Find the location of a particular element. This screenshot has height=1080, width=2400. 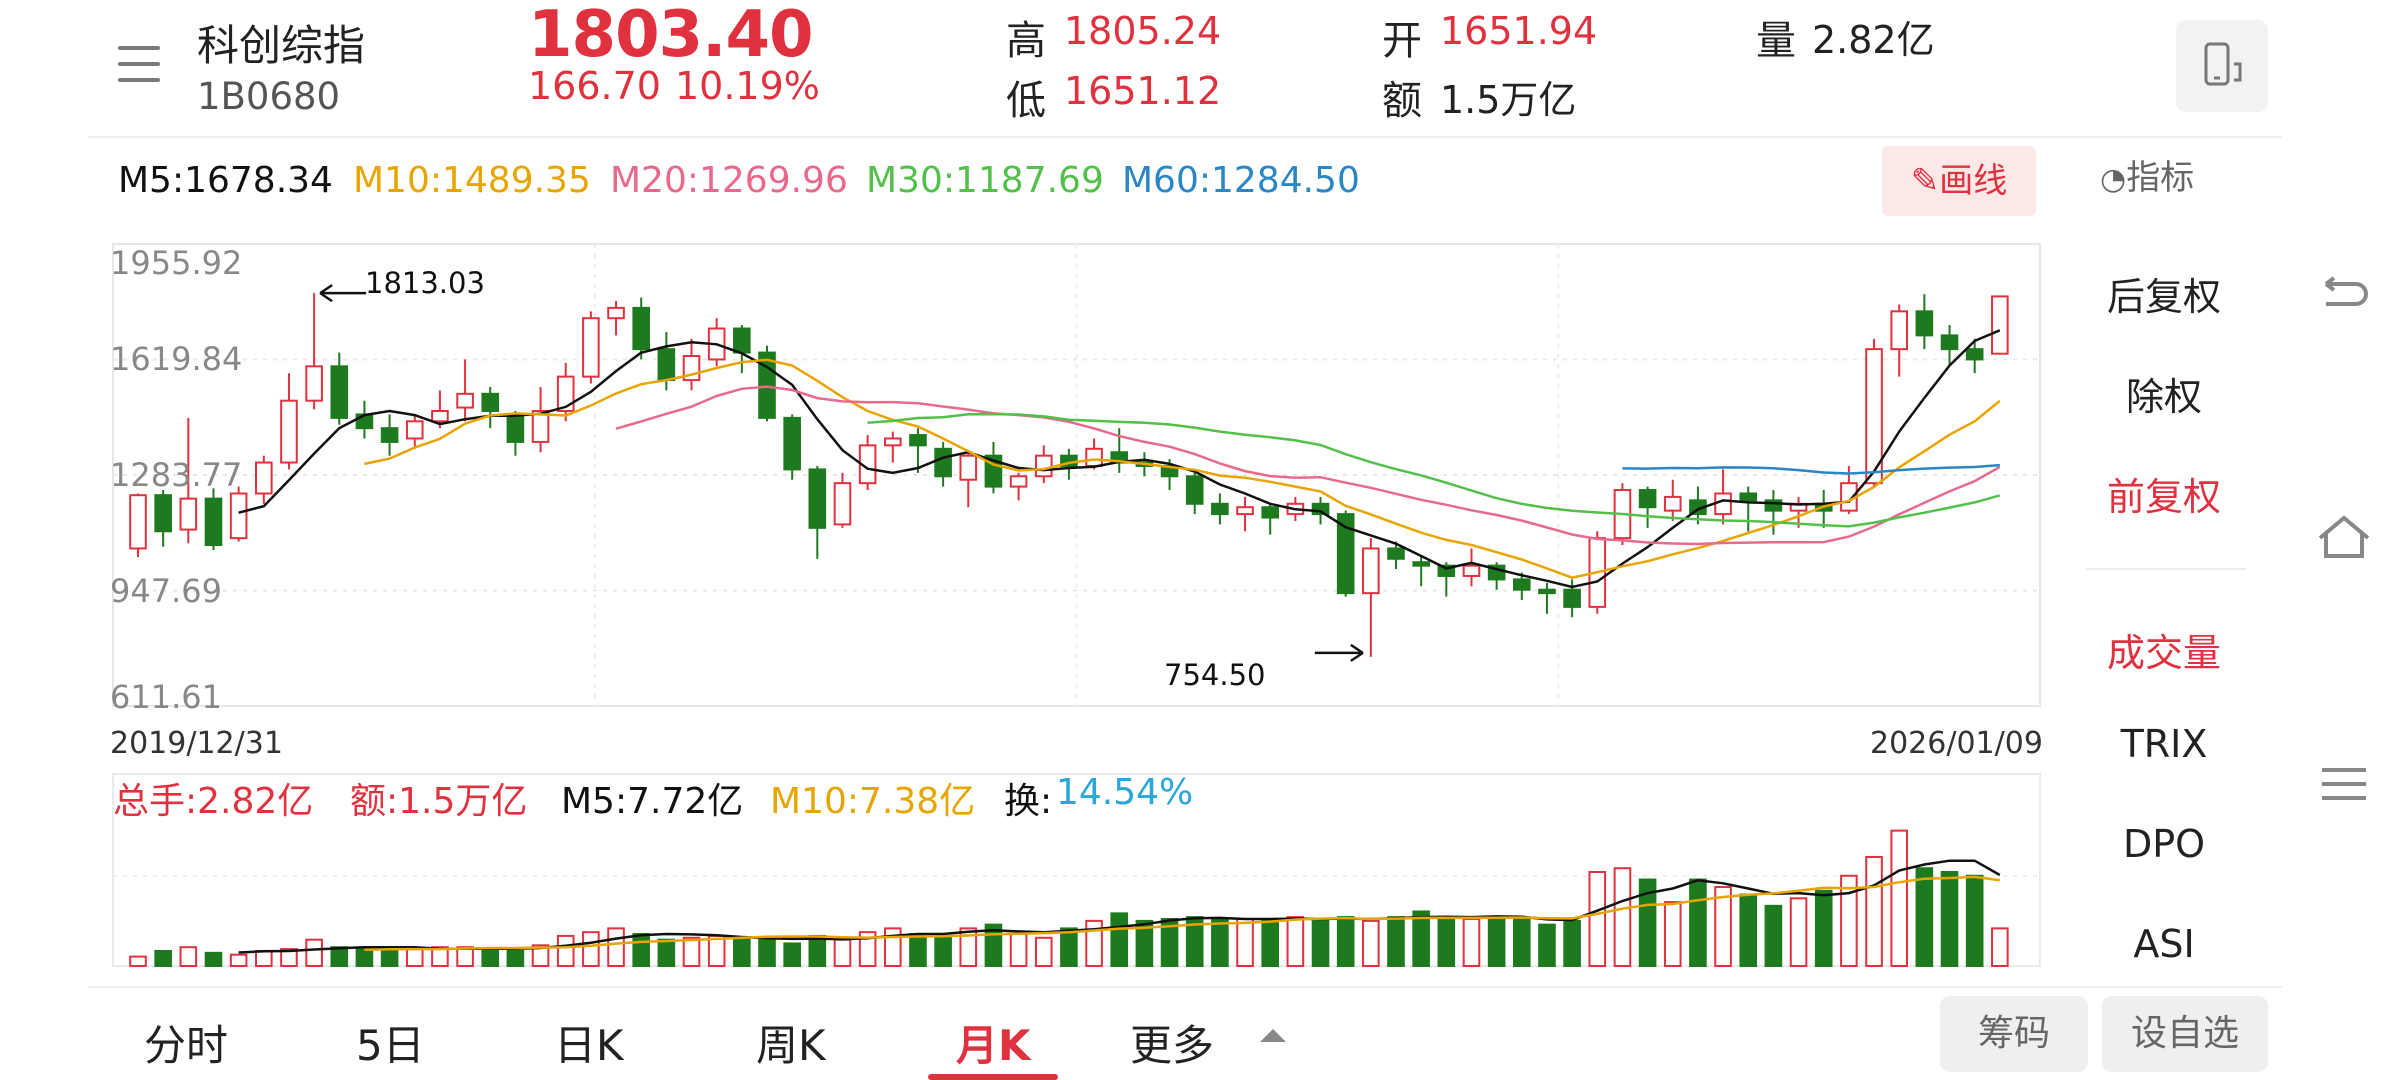

stock-name: 科创综指 is located at coordinates (281, 45).